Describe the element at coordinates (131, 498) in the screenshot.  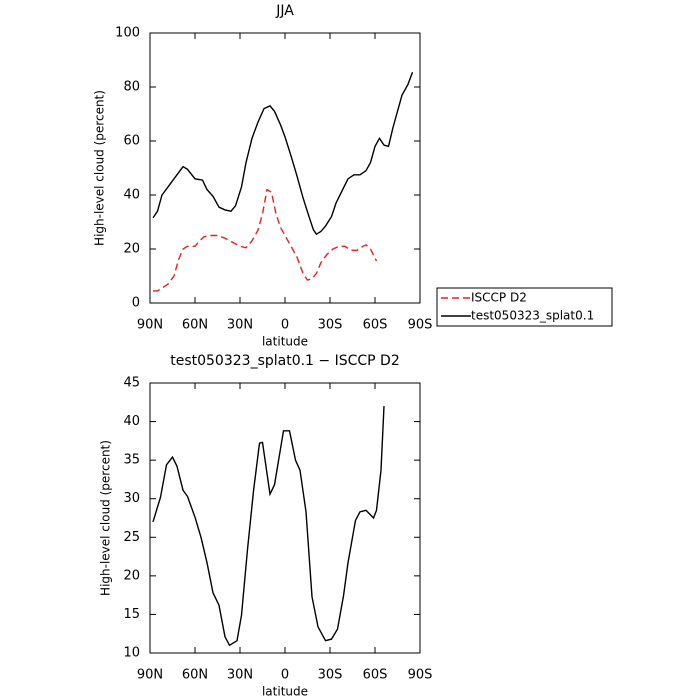
I see `y-tick-label: 30` at that location.